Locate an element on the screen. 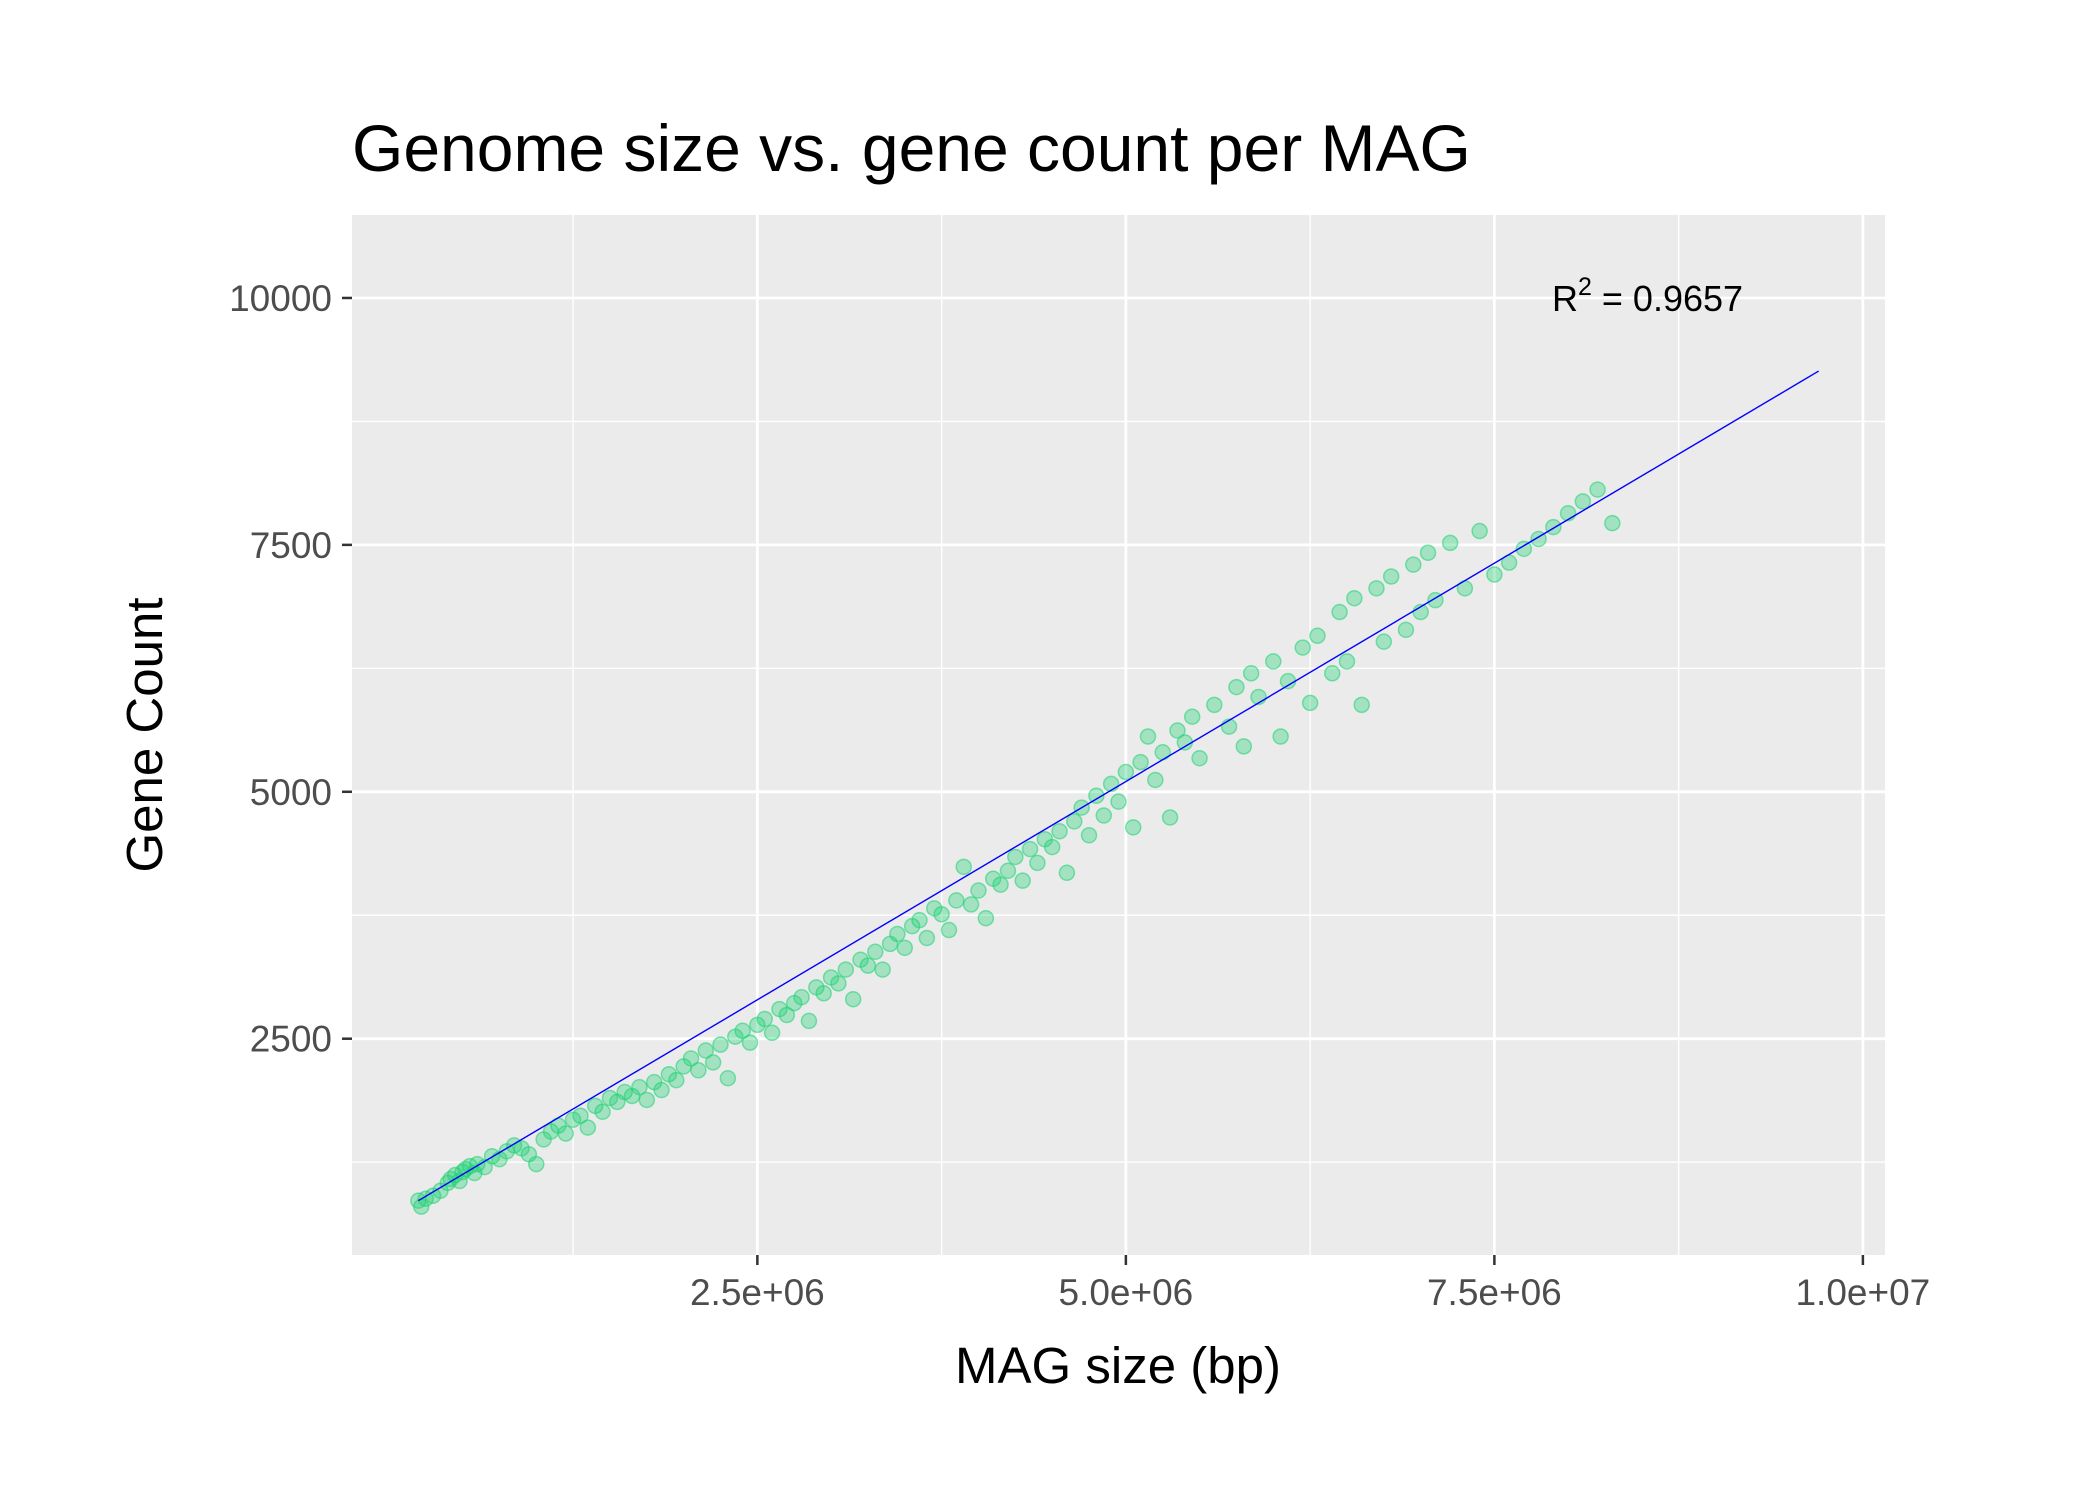  y-axis-title: Gene Count is located at coordinates (144, 734).